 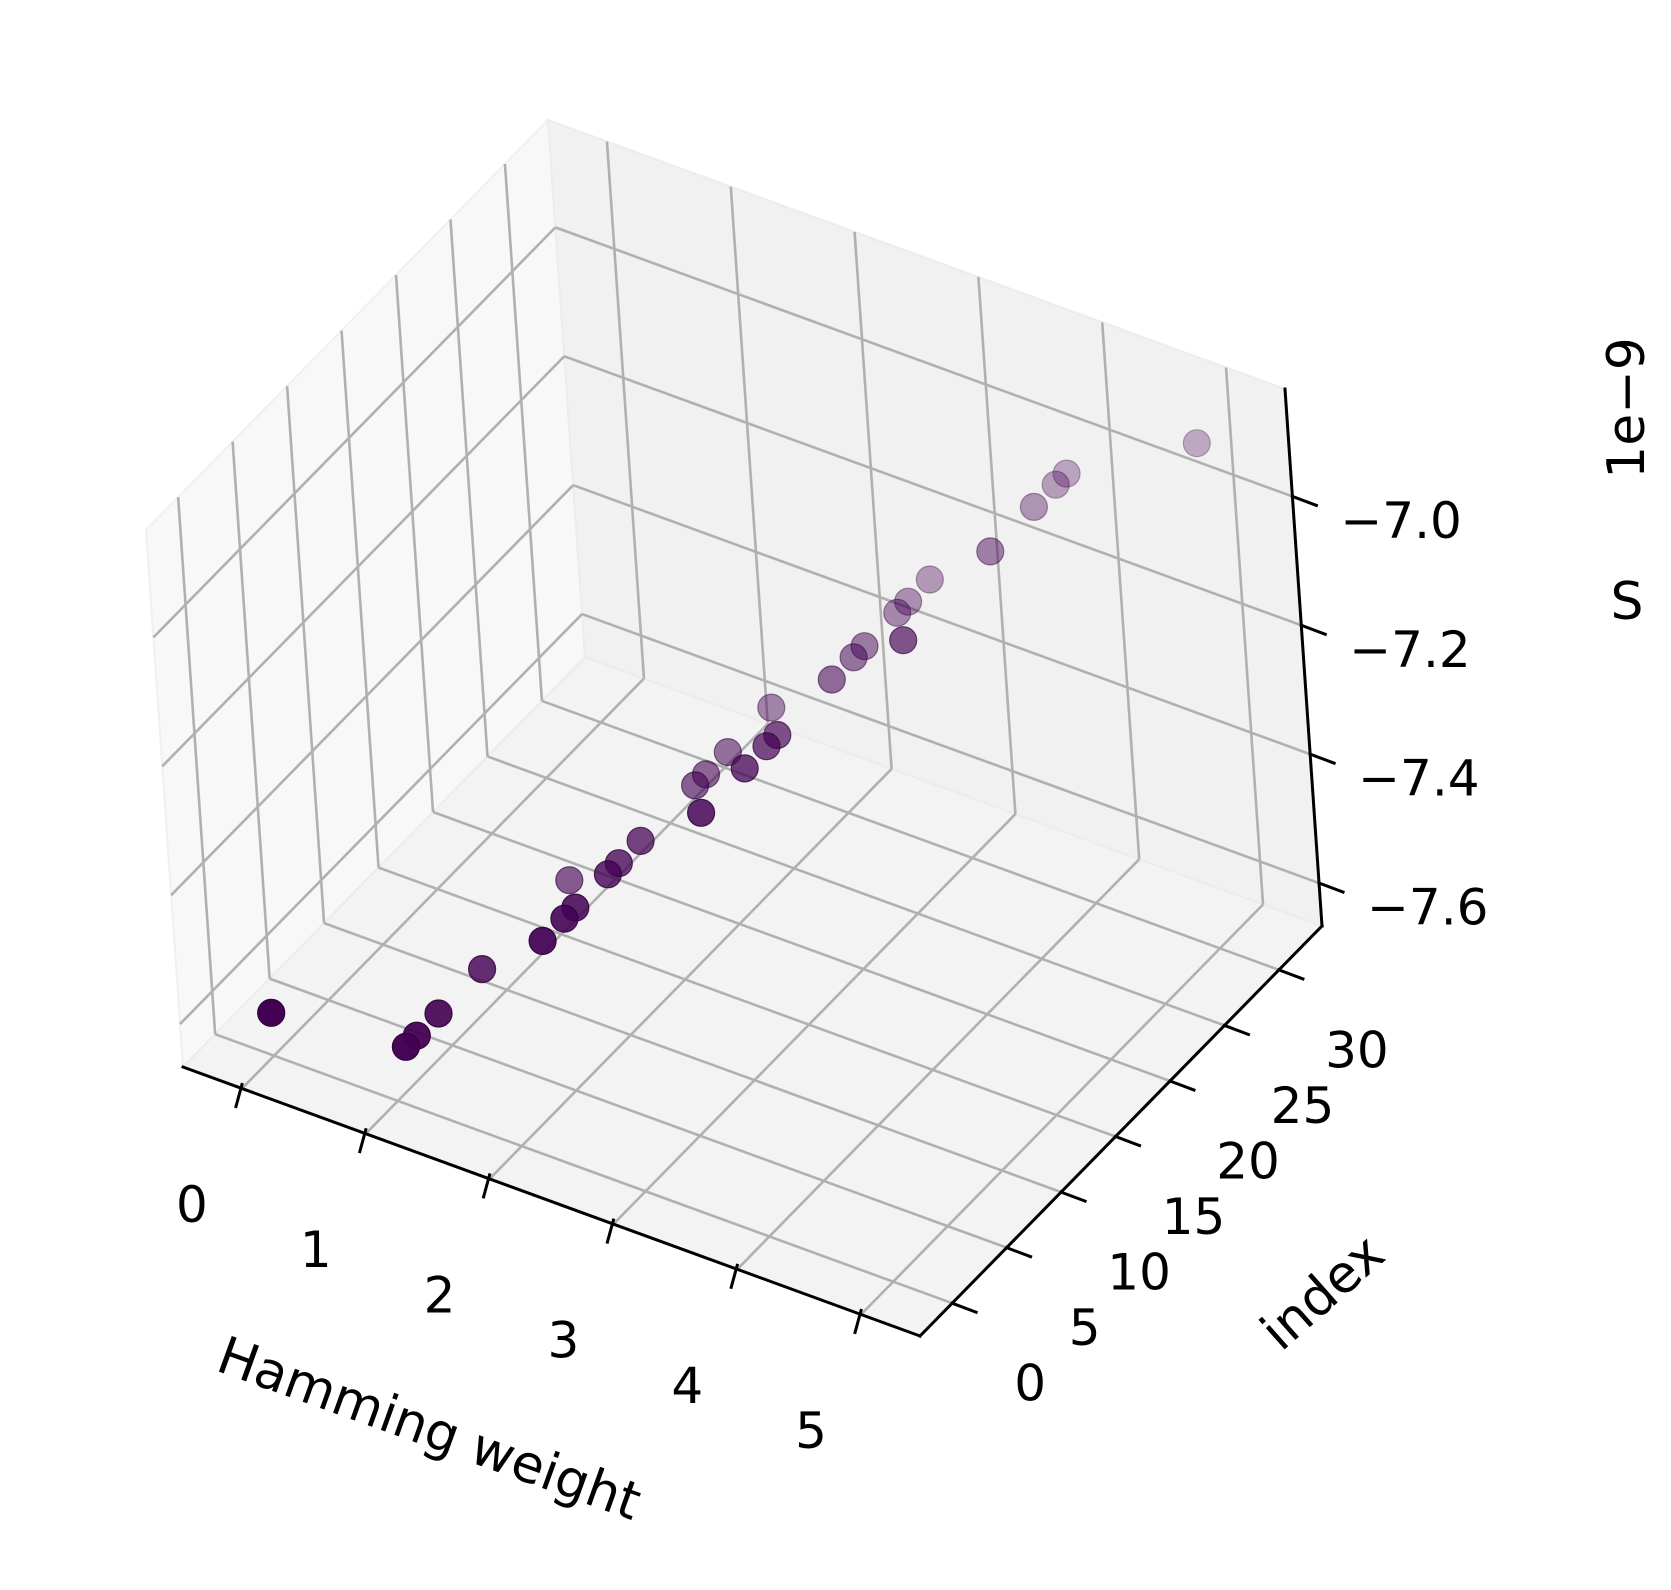 I want to click on x-tick-label: 0, so click(x=192, y=1205).